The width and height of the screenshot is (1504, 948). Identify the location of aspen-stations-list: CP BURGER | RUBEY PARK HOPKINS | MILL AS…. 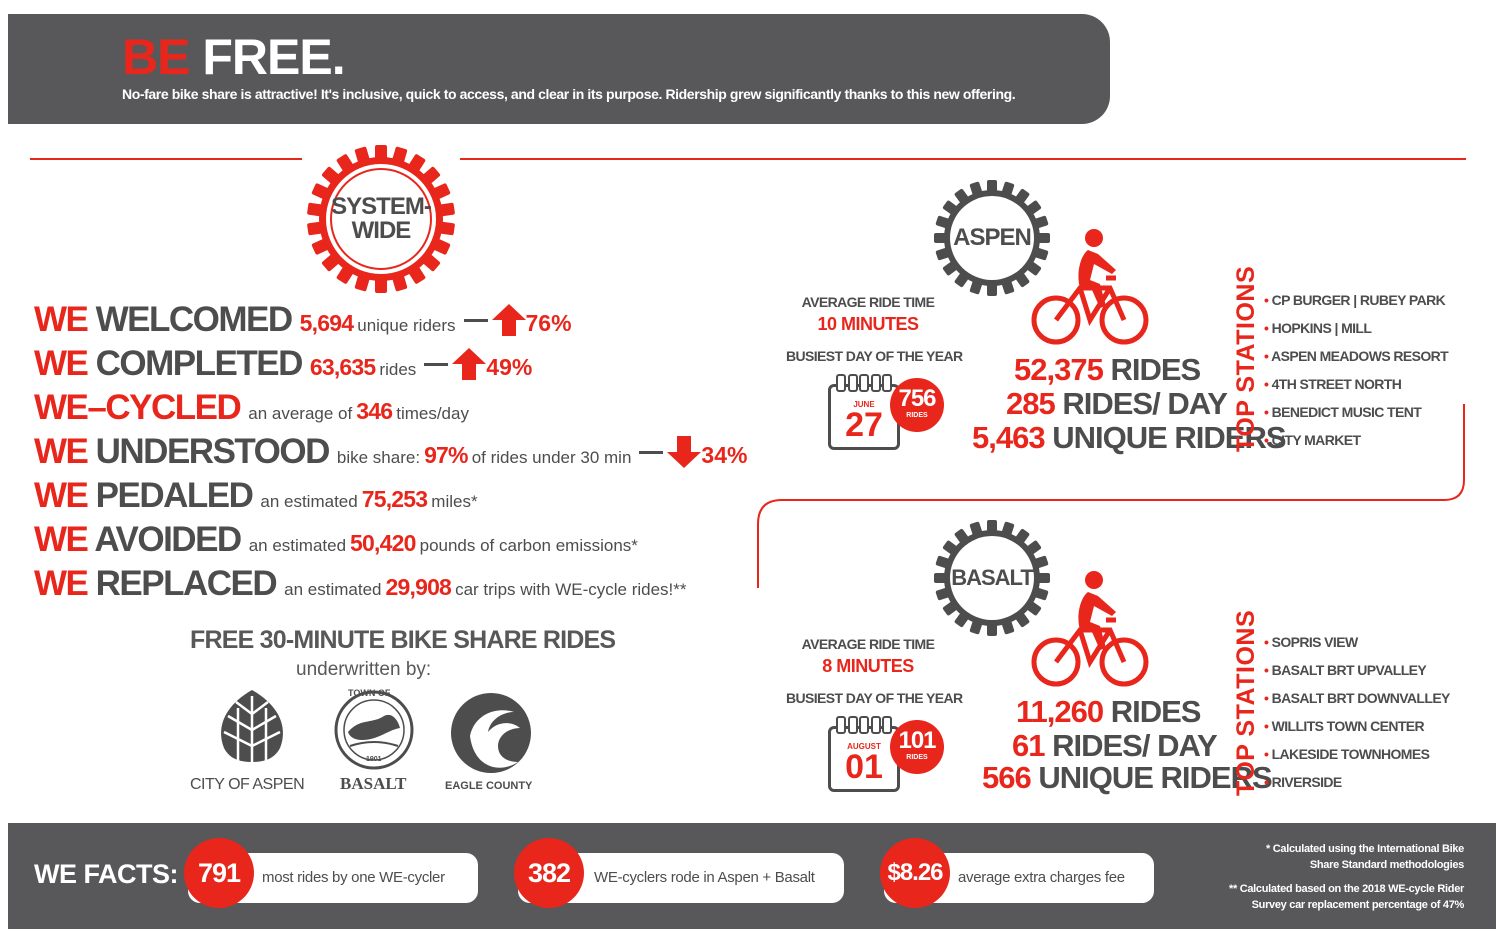
(1356, 370).